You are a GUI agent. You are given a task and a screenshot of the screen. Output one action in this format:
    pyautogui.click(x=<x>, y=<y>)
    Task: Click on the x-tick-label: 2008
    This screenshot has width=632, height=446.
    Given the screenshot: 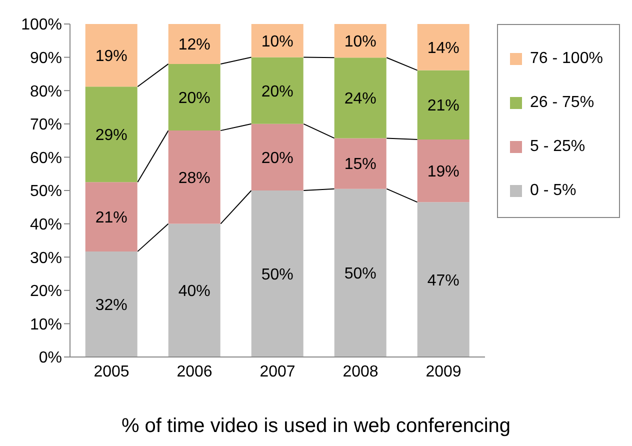 What is the action you would take?
    pyautogui.click(x=360, y=371)
    